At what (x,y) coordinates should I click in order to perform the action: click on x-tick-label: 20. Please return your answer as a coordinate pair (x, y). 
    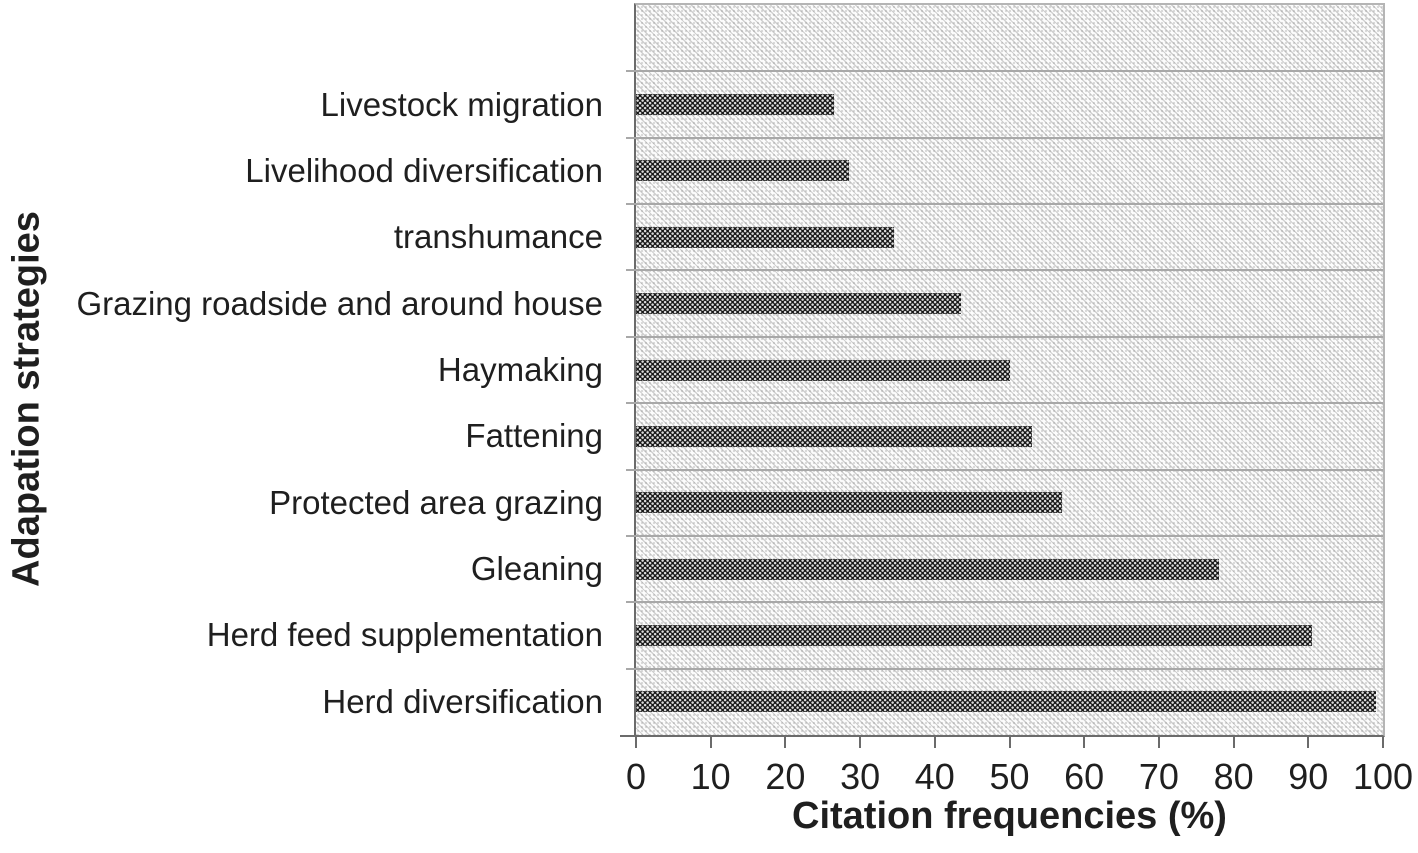
    Looking at the image, I should click on (785, 776).